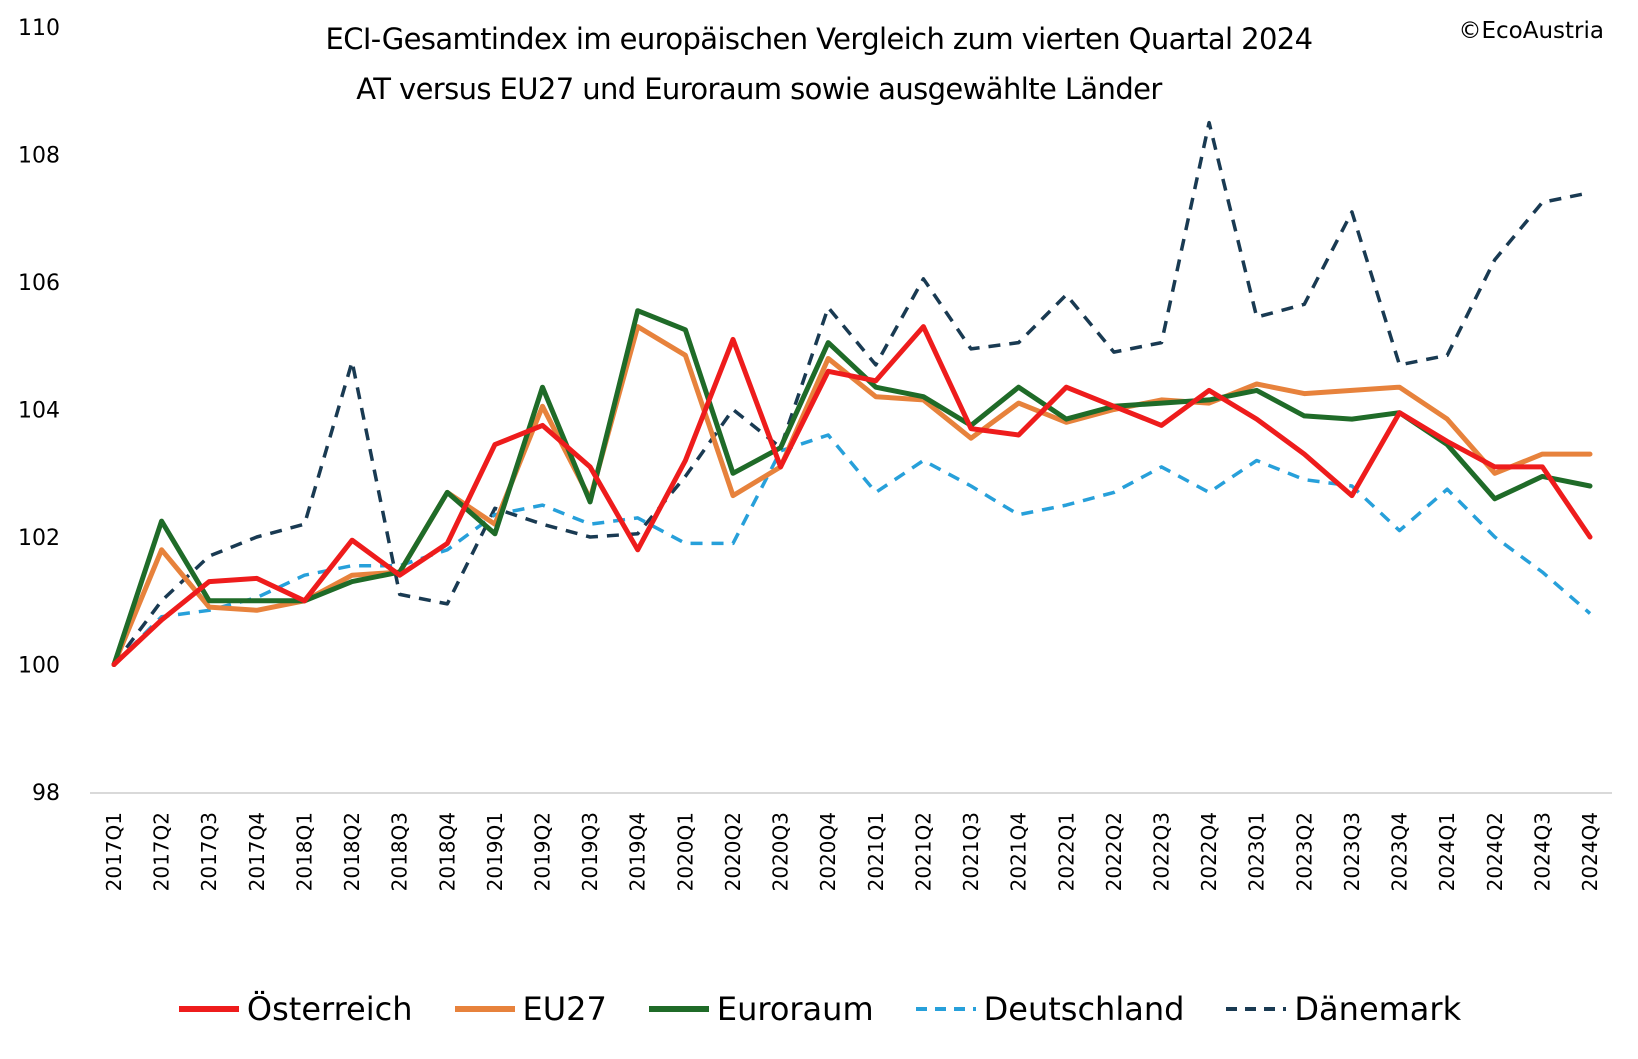 The image size is (1638, 1059). I want to click on x-tick-label: 2019Q4, so click(638, 851).